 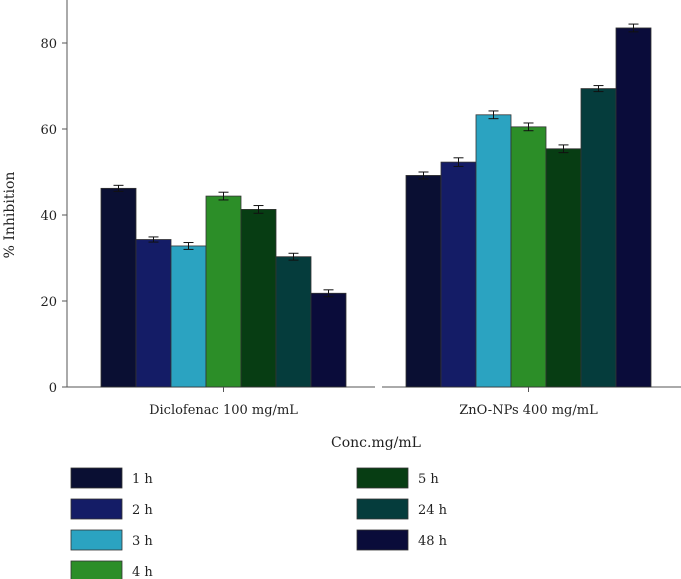 What do you see at coordinates (142, 479) in the screenshot?
I see `legend-label: 1 h` at bounding box center [142, 479].